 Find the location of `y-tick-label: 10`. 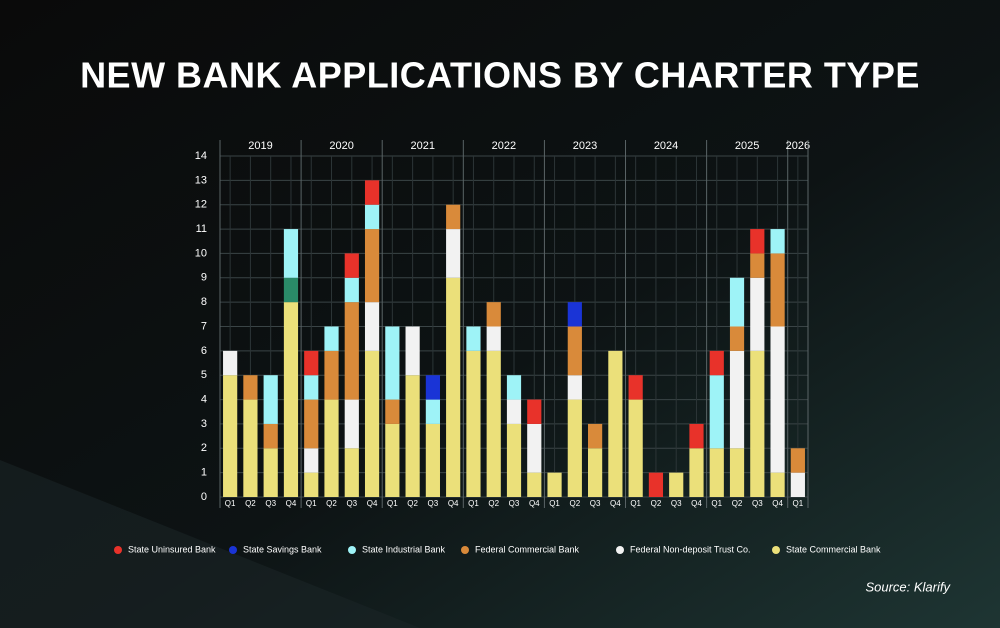

y-tick-label: 10 is located at coordinates (201, 253).